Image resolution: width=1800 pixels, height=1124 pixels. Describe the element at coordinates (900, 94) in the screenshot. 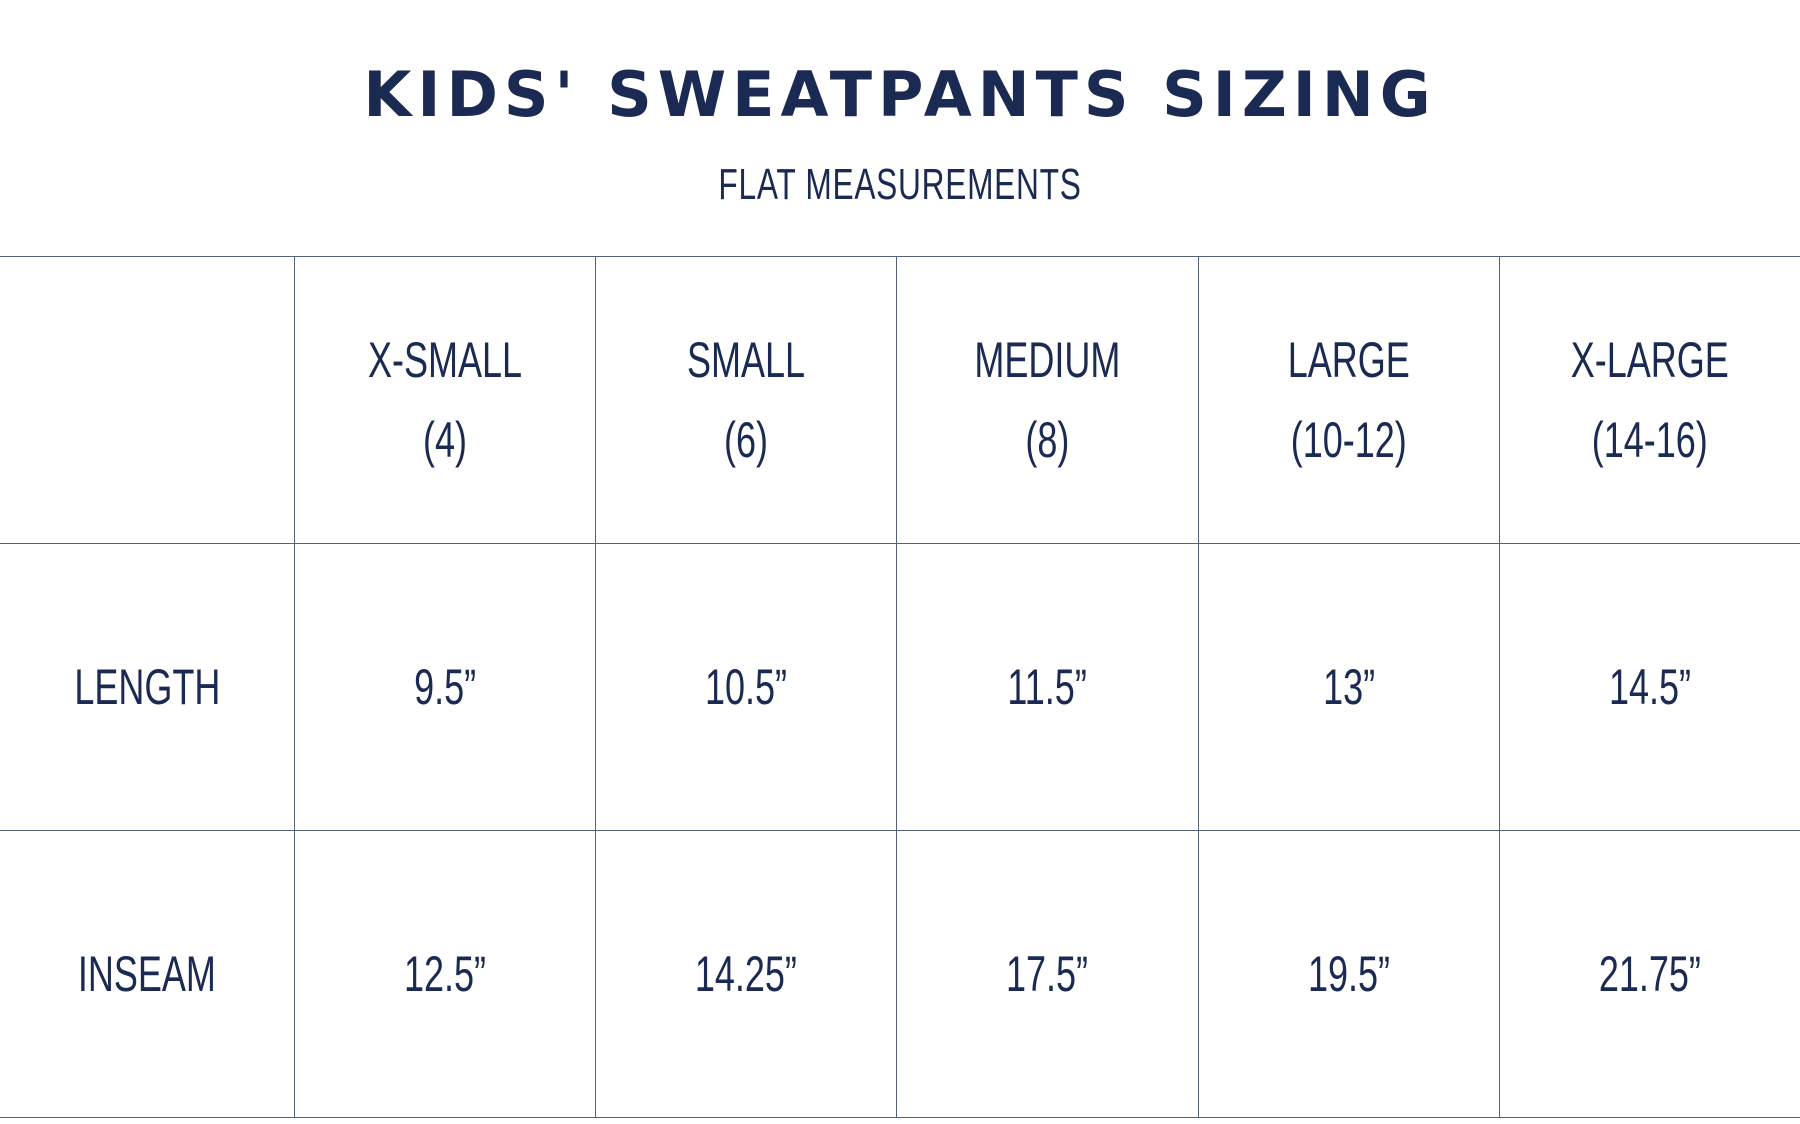

I see `title: KIDS' SWEATPANTS SIZING` at that location.